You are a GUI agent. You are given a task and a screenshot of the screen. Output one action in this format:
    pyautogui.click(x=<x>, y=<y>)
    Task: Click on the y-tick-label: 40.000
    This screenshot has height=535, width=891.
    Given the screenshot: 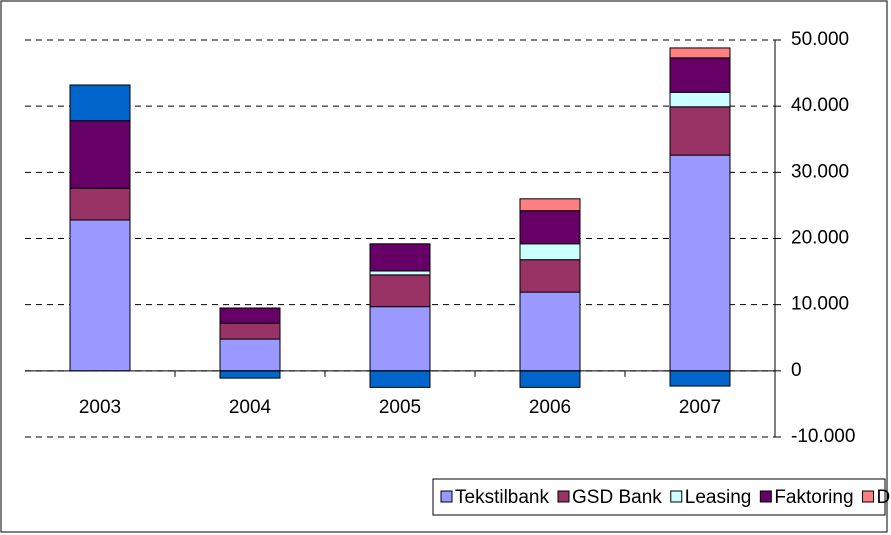 What is the action you would take?
    pyautogui.click(x=820, y=105)
    